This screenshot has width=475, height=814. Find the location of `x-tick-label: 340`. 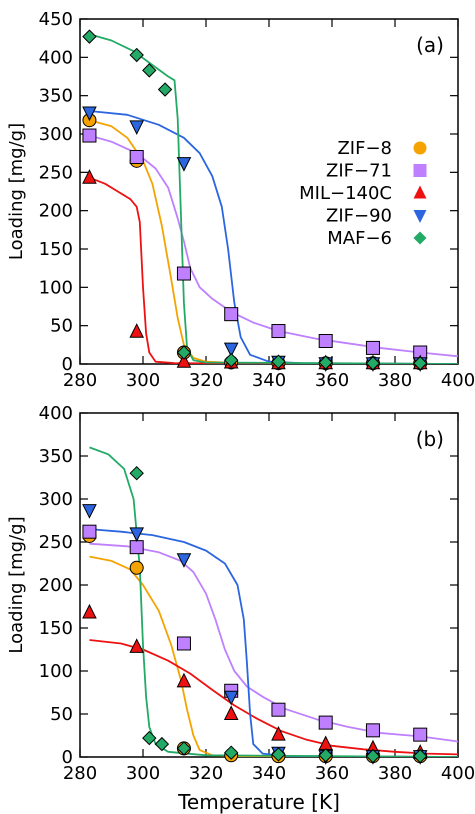

x-tick-label: 340 is located at coordinates (269, 380).